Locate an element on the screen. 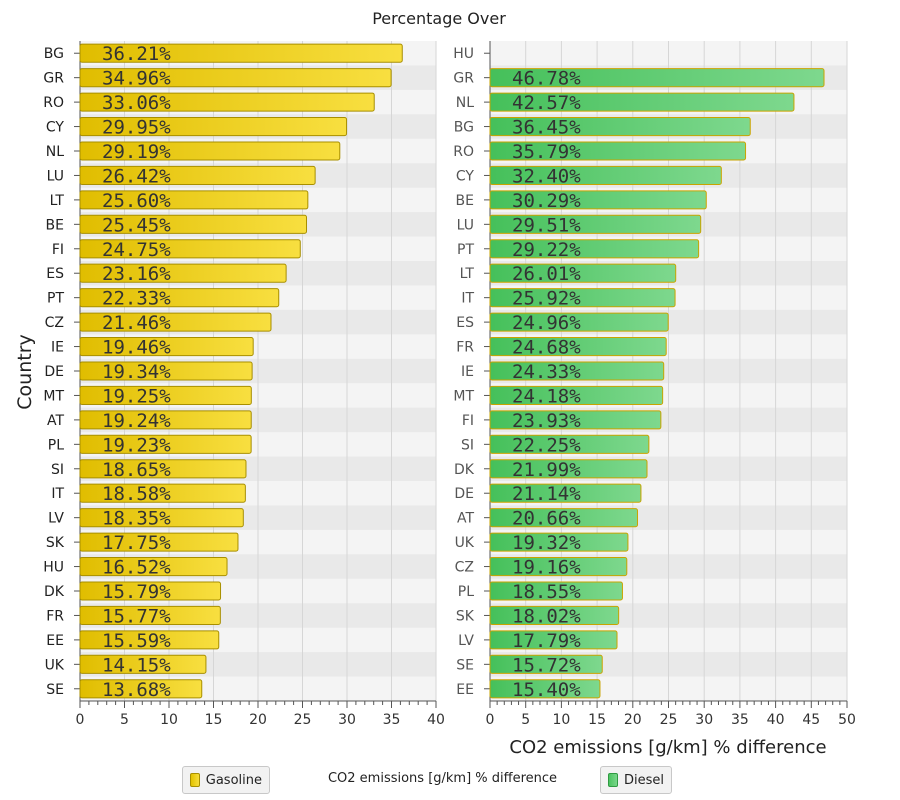  diesel-value-label: 46.78% is located at coordinates (546, 79).